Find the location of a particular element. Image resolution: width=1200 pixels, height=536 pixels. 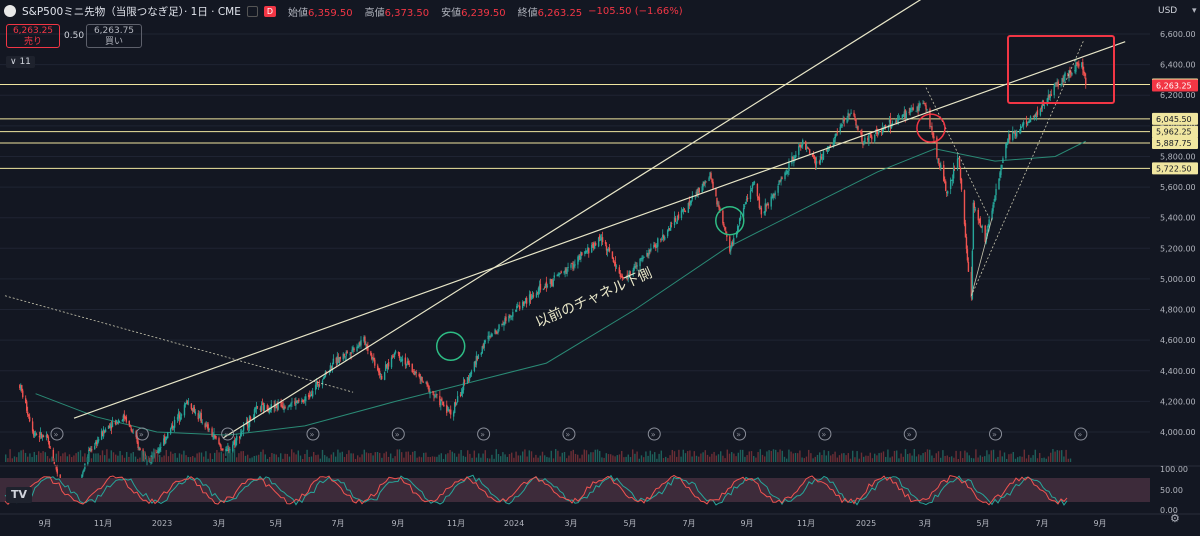

symbol-title: S&P500ミニ先物（当限つなぎ足）· 1日 · CME is located at coordinates (131, 11).